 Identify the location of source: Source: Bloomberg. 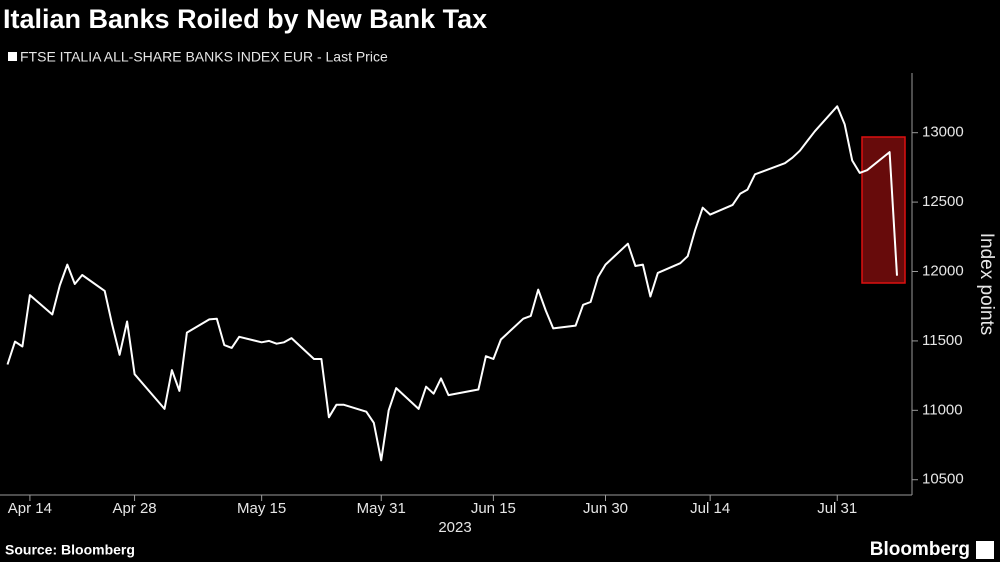
(70, 550).